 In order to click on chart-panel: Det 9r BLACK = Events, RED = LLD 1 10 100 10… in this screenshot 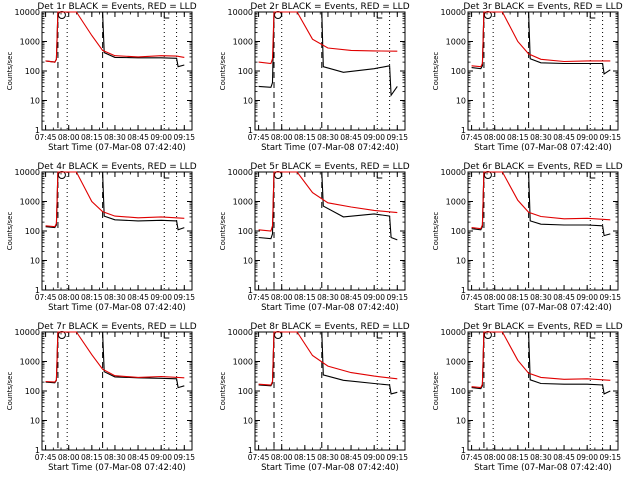, I will do `click(527, 397)`.